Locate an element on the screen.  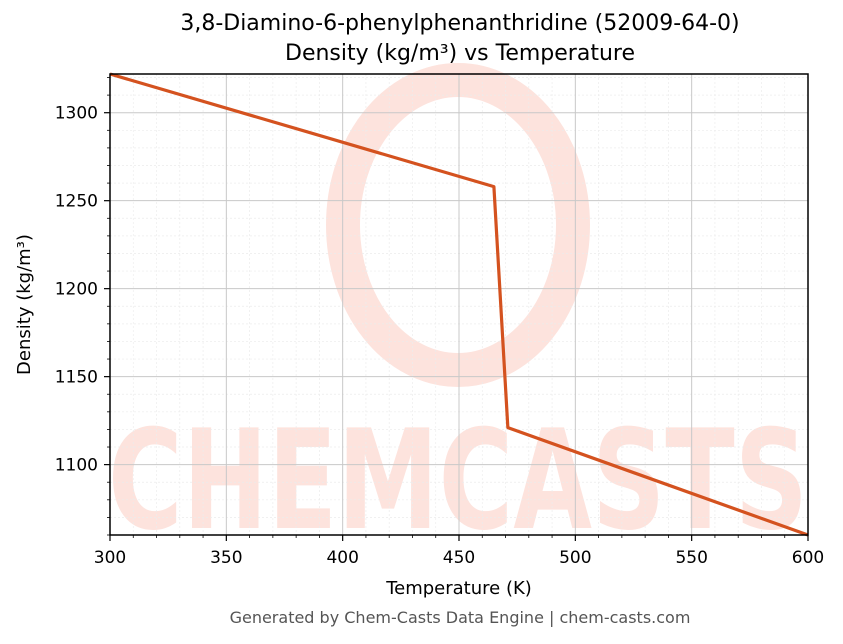
x-tick-label: 450 is located at coordinates (459, 558).